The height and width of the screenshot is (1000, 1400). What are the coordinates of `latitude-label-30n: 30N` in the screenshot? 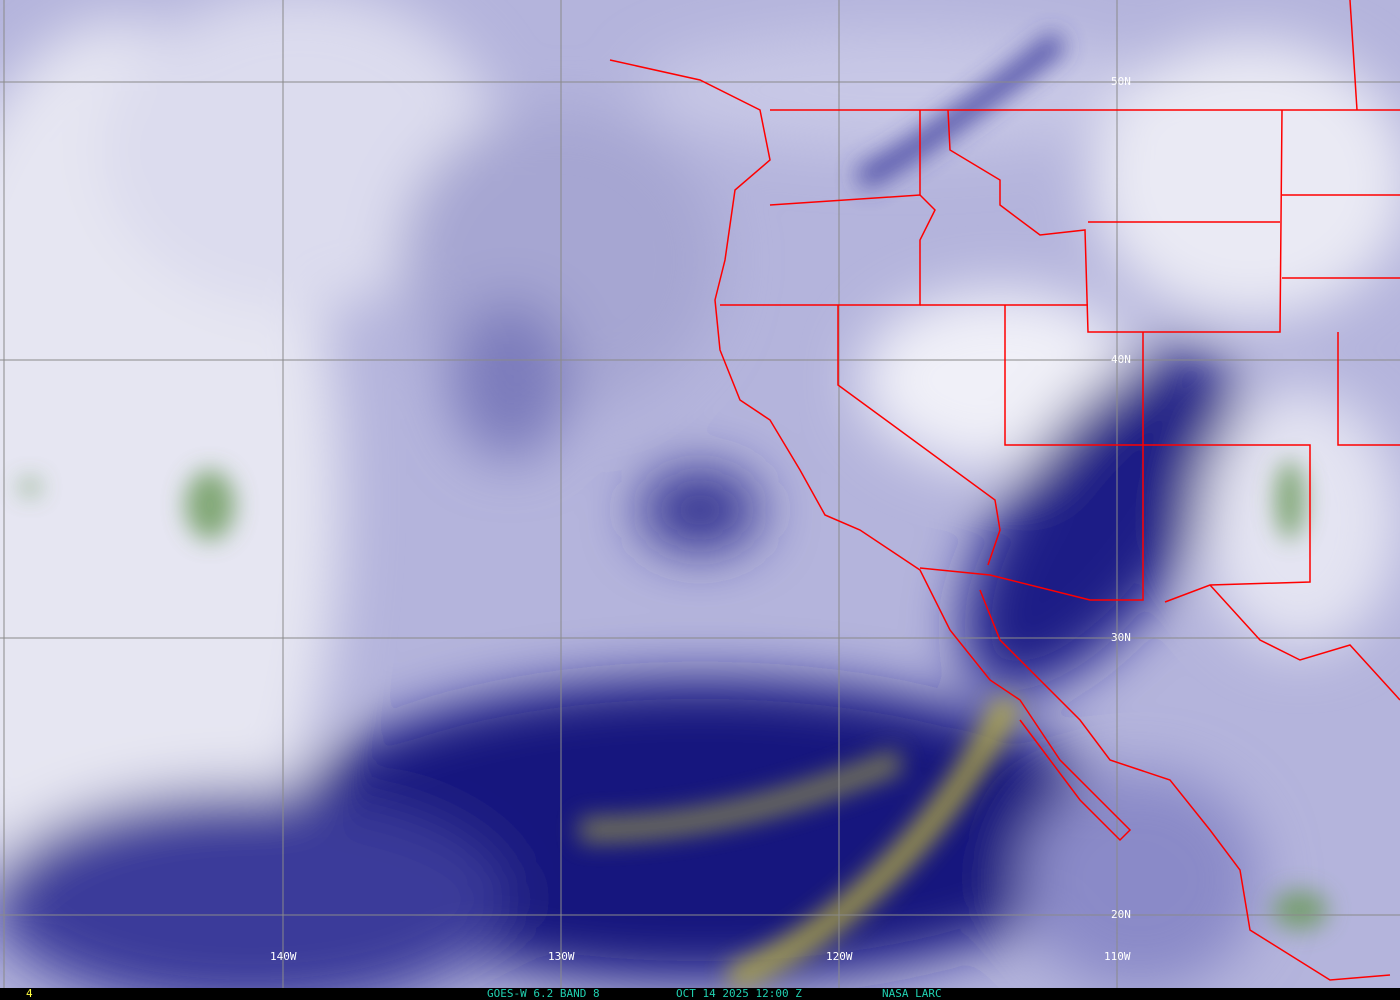 It's located at (1121, 637).